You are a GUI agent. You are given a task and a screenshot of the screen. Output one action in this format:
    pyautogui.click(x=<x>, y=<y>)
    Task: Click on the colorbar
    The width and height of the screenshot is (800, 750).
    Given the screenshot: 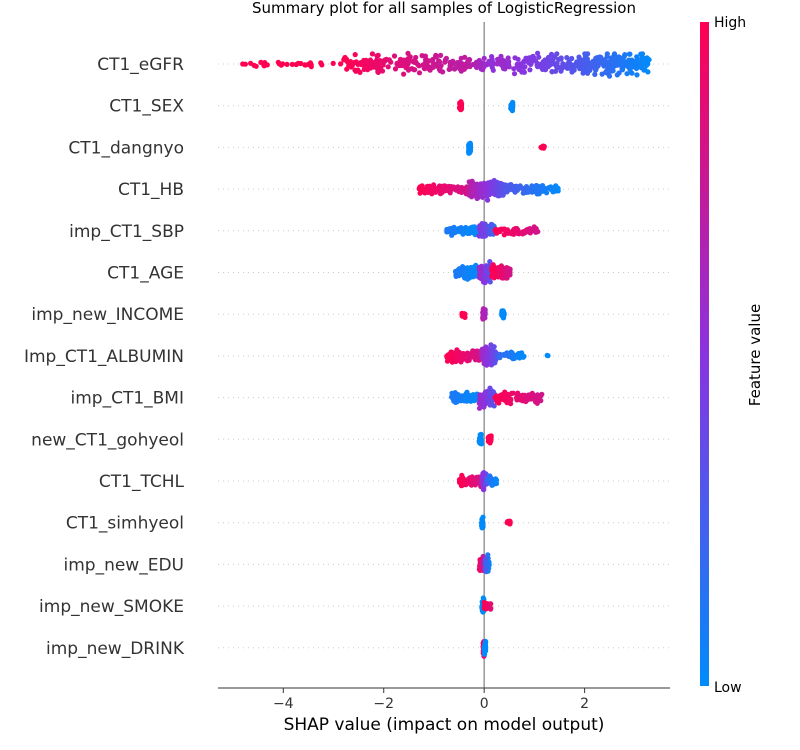 What is the action you would take?
    pyautogui.click(x=704, y=354)
    